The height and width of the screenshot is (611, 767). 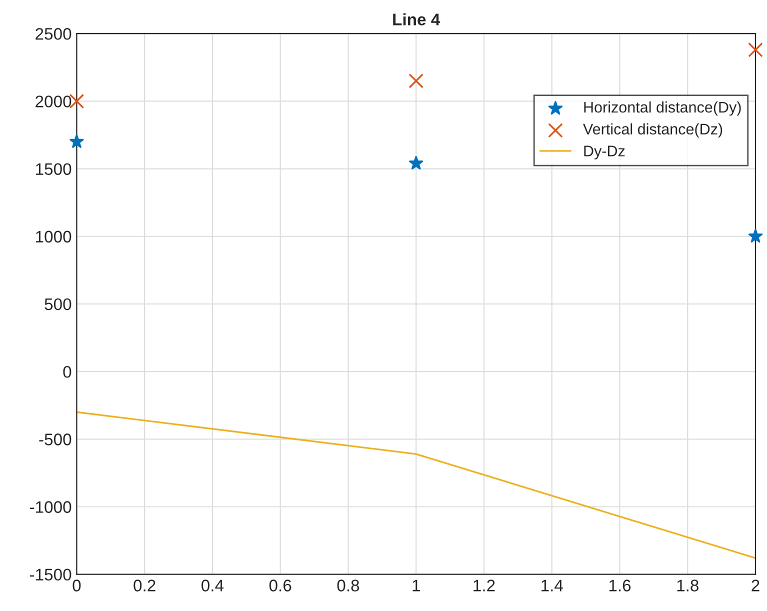 What do you see at coordinates (552, 586) in the screenshot?
I see `x-tick-label: 1.4` at bounding box center [552, 586].